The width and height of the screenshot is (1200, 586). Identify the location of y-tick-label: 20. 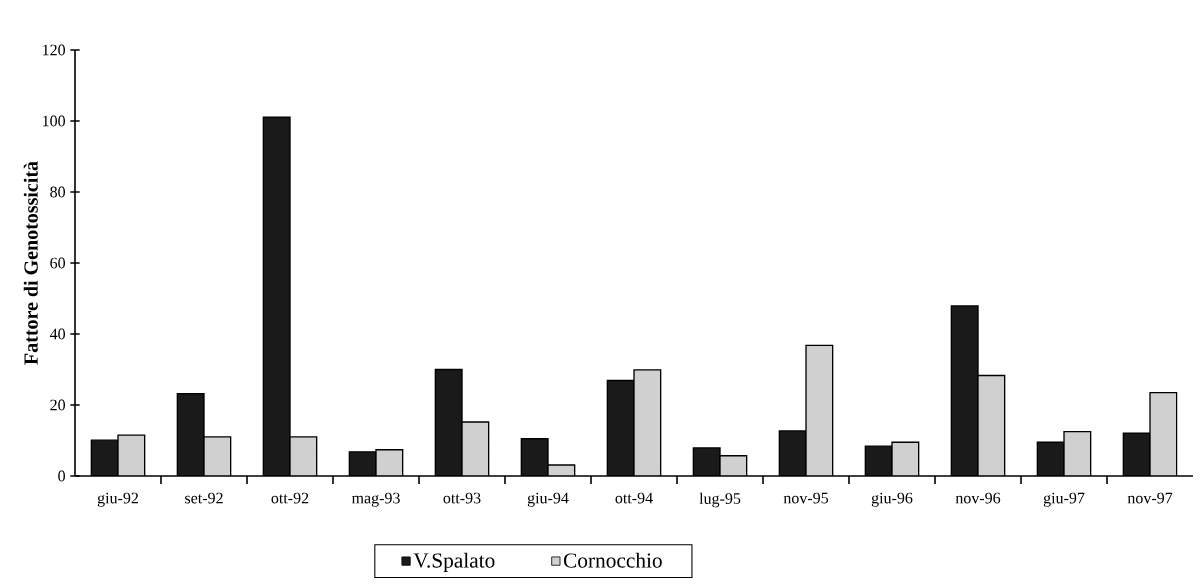
(58, 405).